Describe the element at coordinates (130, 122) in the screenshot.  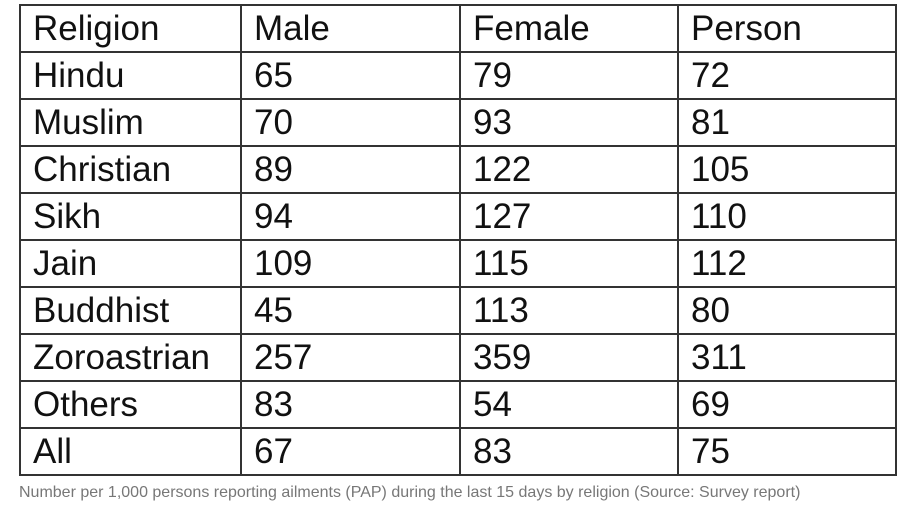
I see `cell-religion: Muslim` at that location.